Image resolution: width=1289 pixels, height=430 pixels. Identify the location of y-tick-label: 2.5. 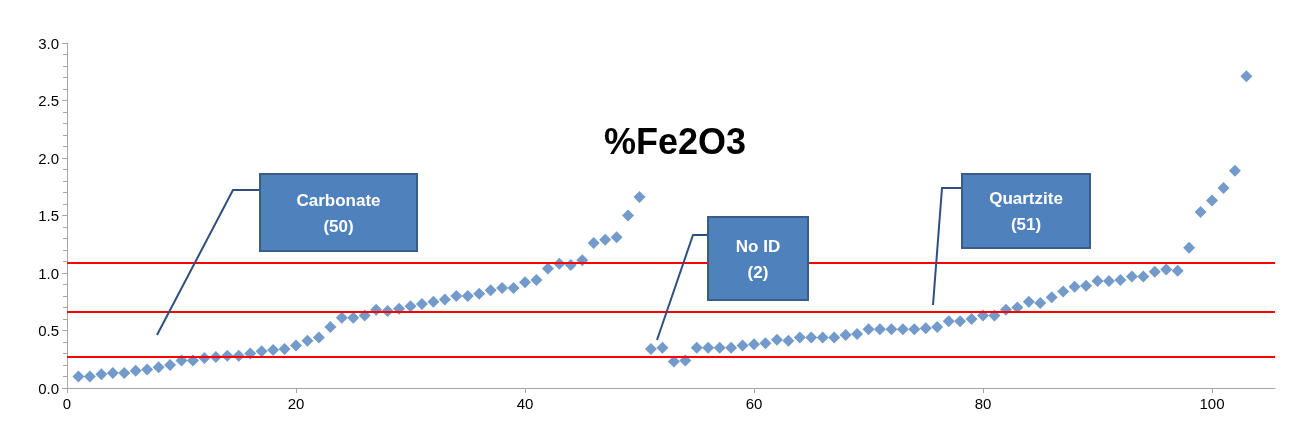
(48, 100).